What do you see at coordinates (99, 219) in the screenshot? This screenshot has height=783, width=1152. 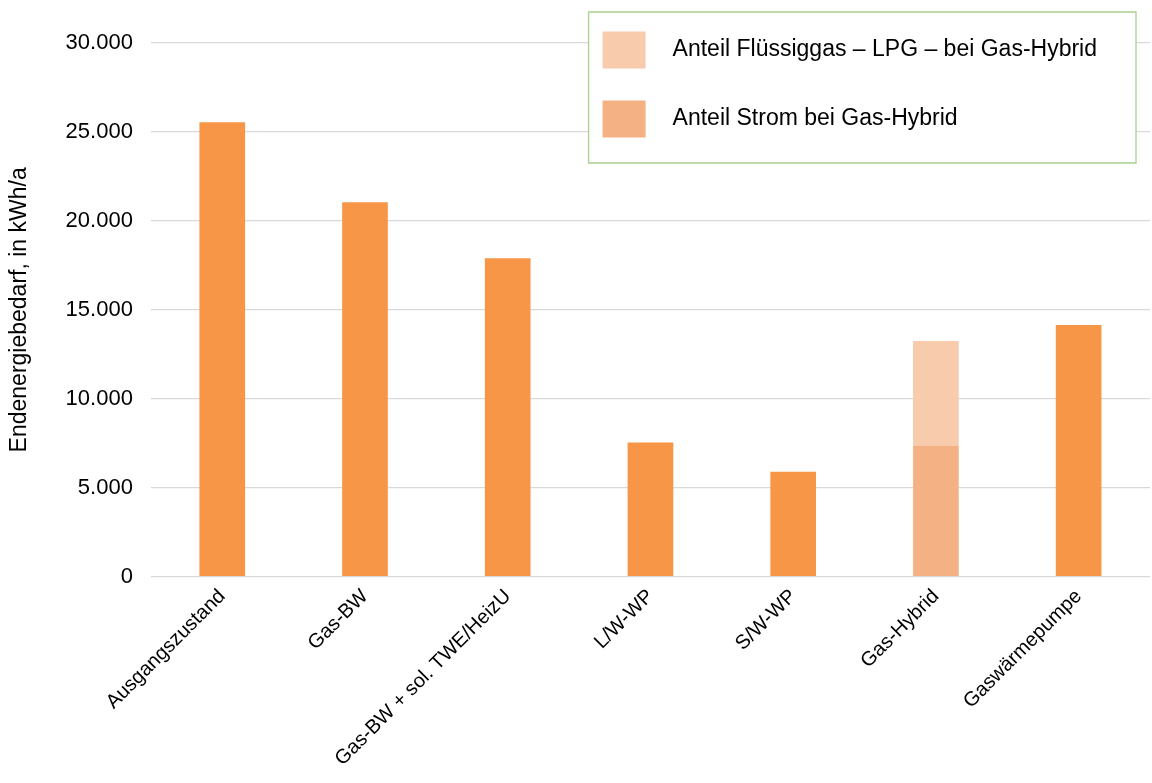 I see `y-tick-label: 20.000` at bounding box center [99, 219].